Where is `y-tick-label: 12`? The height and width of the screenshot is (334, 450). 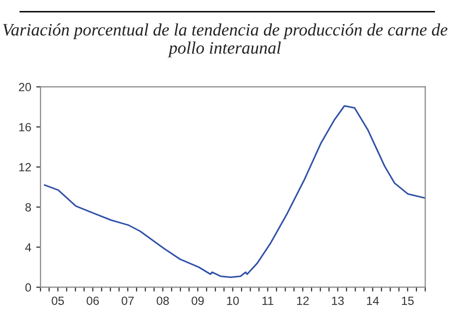
y-tick-label: 12 is located at coordinates (25, 167).